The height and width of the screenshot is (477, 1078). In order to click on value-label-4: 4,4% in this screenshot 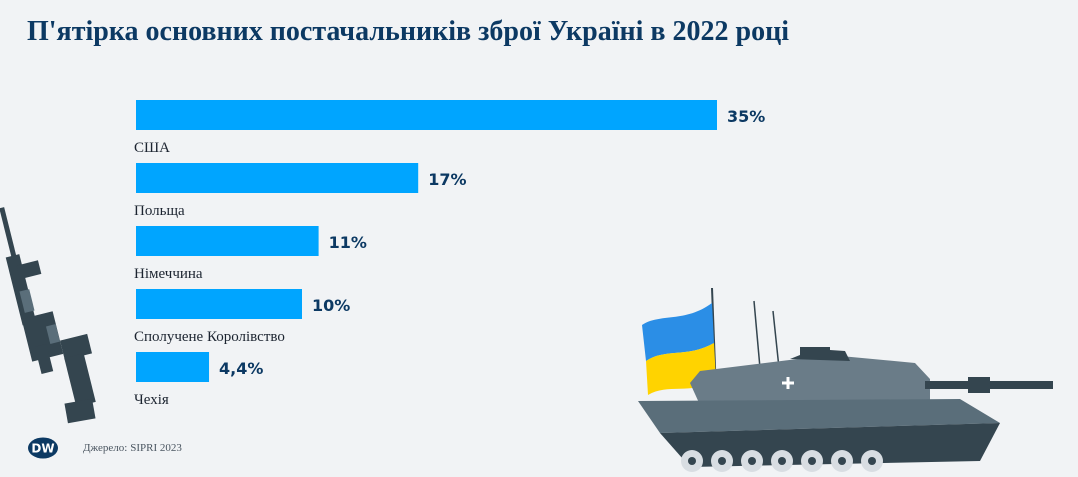, I will do `click(241, 368)`.